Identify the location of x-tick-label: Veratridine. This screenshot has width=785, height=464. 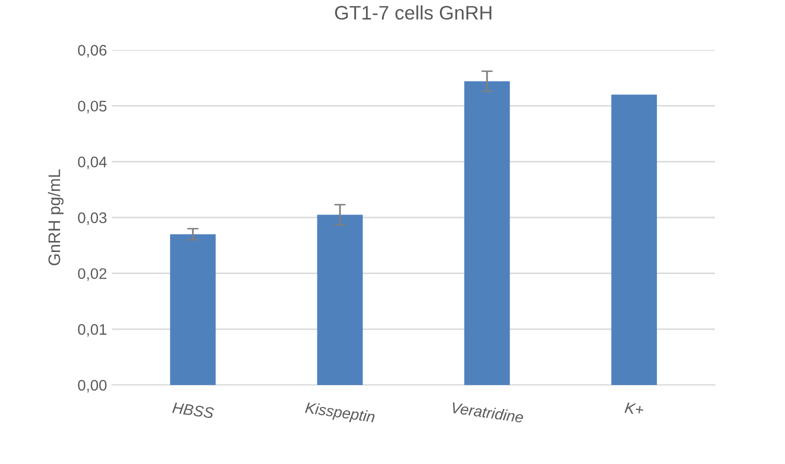
(487, 412).